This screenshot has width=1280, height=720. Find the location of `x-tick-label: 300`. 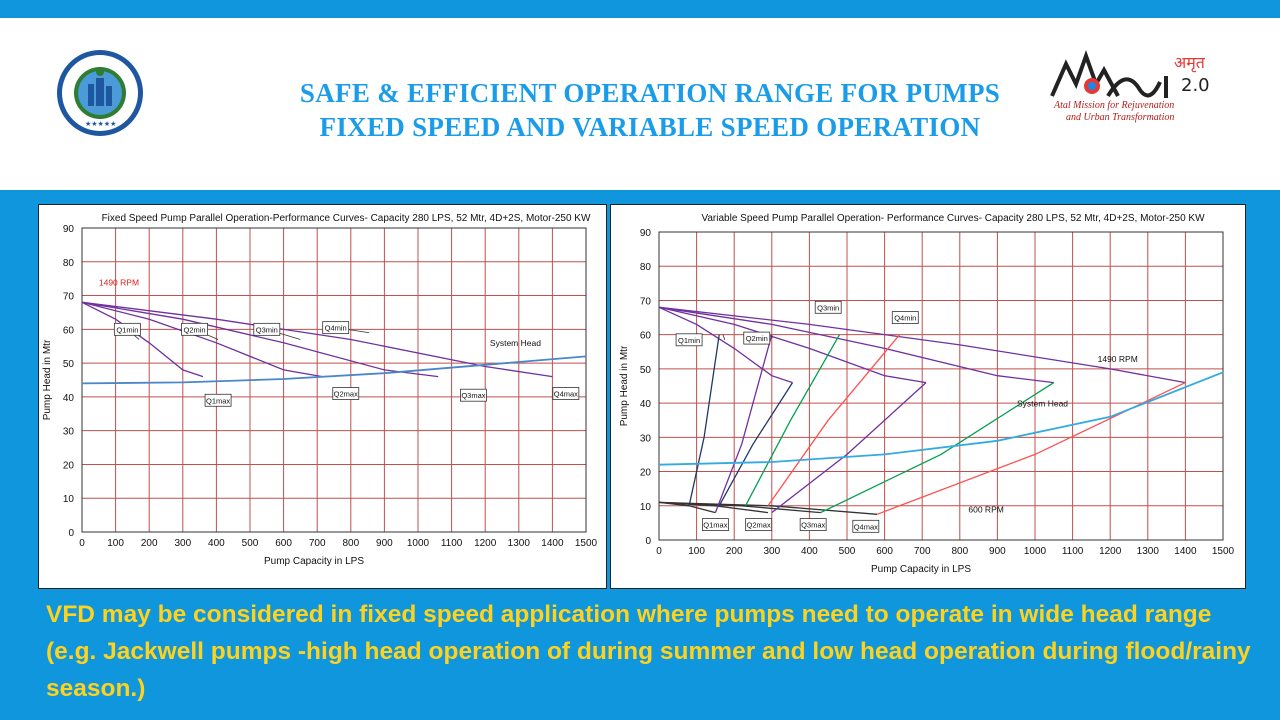

x-tick-label: 300 is located at coordinates (771, 551).